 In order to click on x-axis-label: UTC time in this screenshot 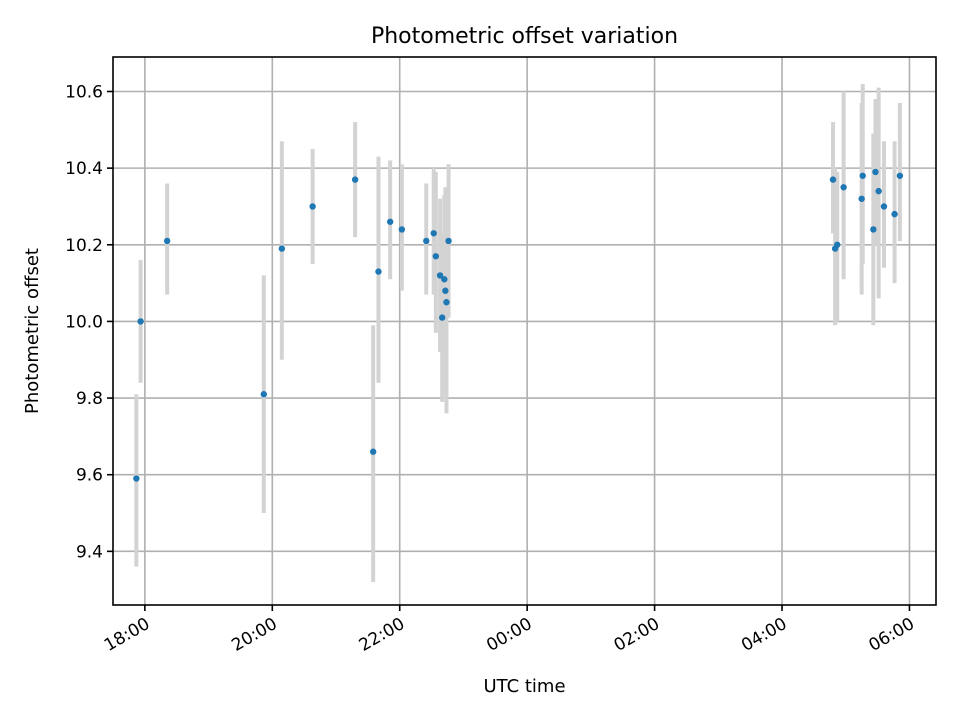, I will do `click(524, 686)`.